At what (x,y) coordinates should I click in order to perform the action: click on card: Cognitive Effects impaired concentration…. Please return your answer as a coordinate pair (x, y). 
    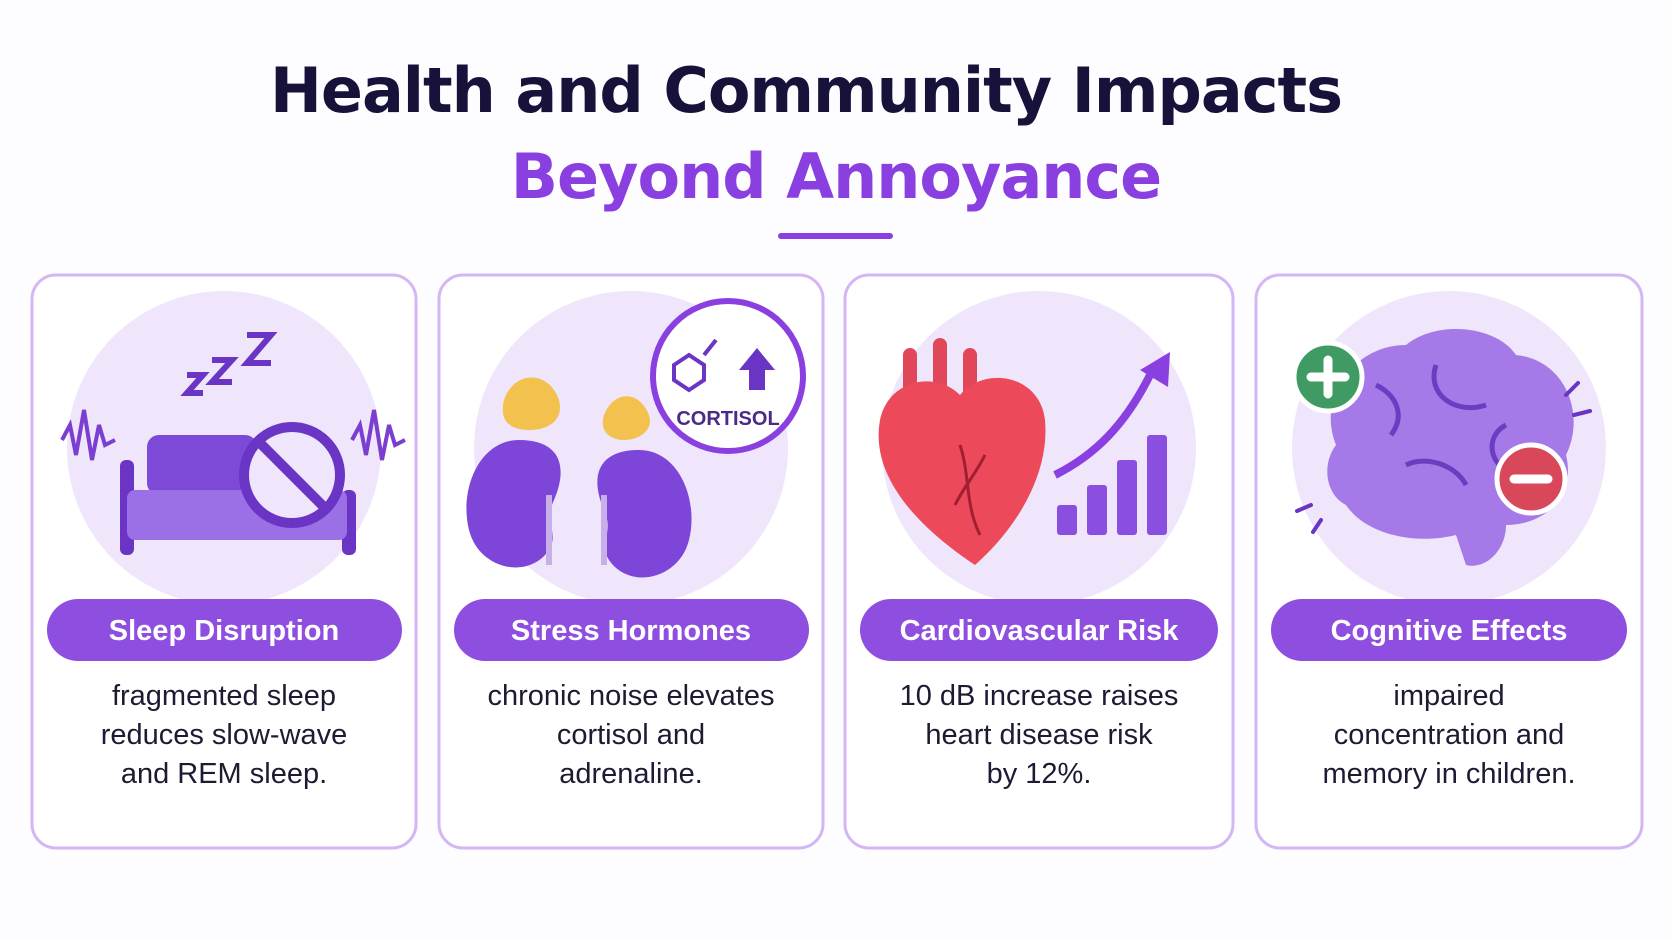
    Looking at the image, I should click on (1449, 561).